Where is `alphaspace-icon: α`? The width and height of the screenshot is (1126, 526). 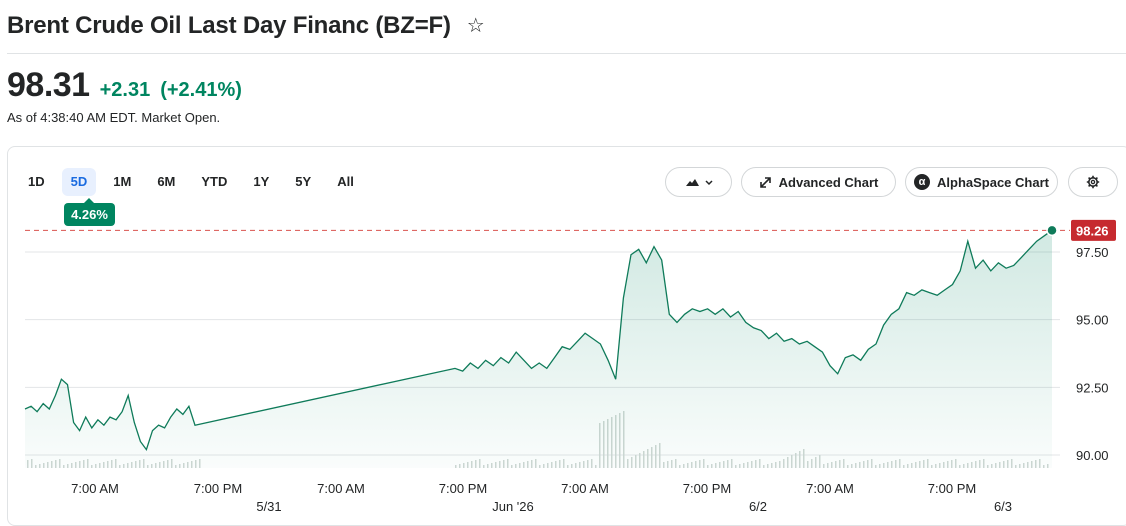
alphaspace-icon: α is located at coordinates (922, 182).